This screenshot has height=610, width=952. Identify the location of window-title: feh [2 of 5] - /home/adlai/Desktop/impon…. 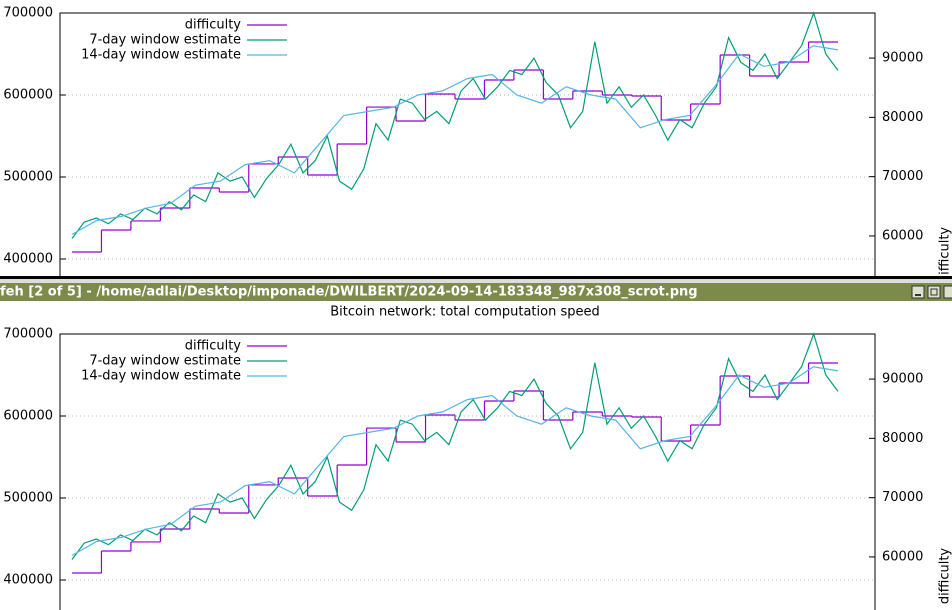
(349, 292).